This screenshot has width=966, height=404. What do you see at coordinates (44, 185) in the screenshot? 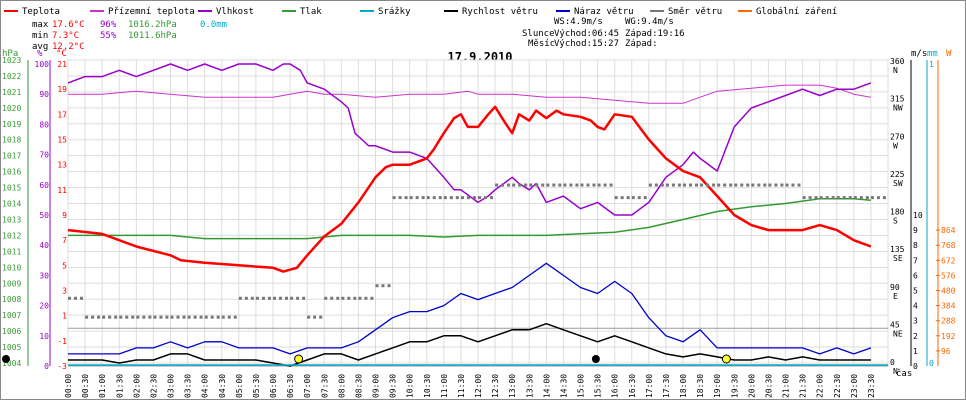
I see `percent-tick-label: 60` at bounding box center [44, 185].